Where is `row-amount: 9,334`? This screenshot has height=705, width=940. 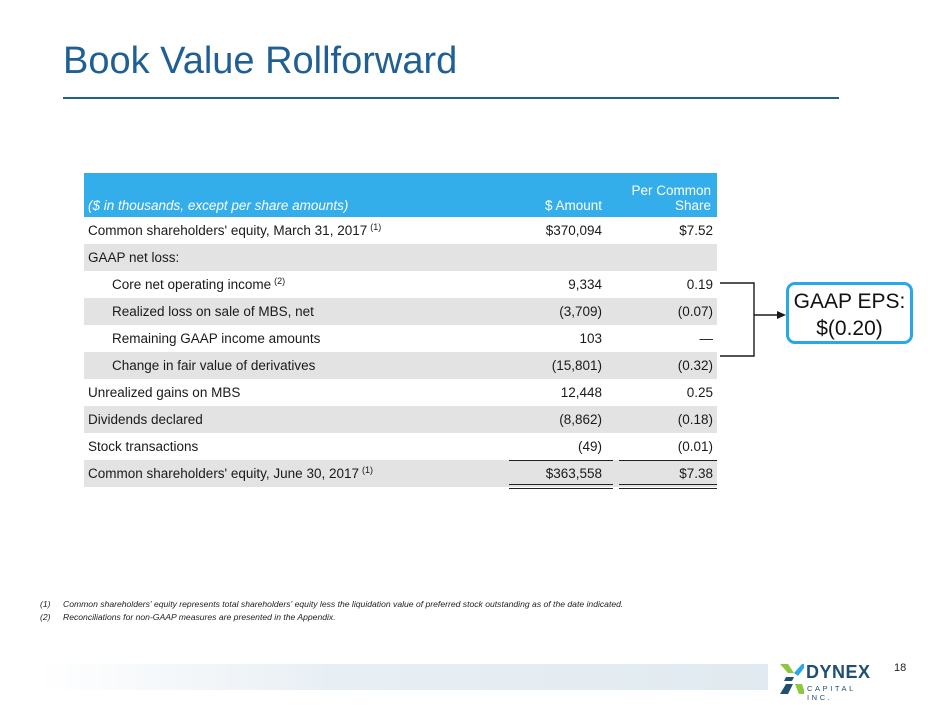
row-amount: 9,334 is located at coordinates (585, 284).